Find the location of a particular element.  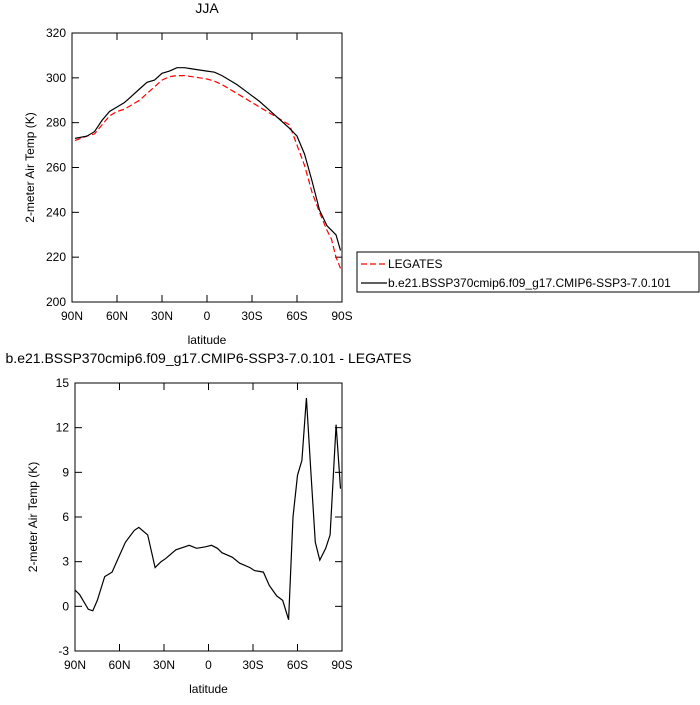

y-tick-label: 240 is located at coordinates (56, 212).